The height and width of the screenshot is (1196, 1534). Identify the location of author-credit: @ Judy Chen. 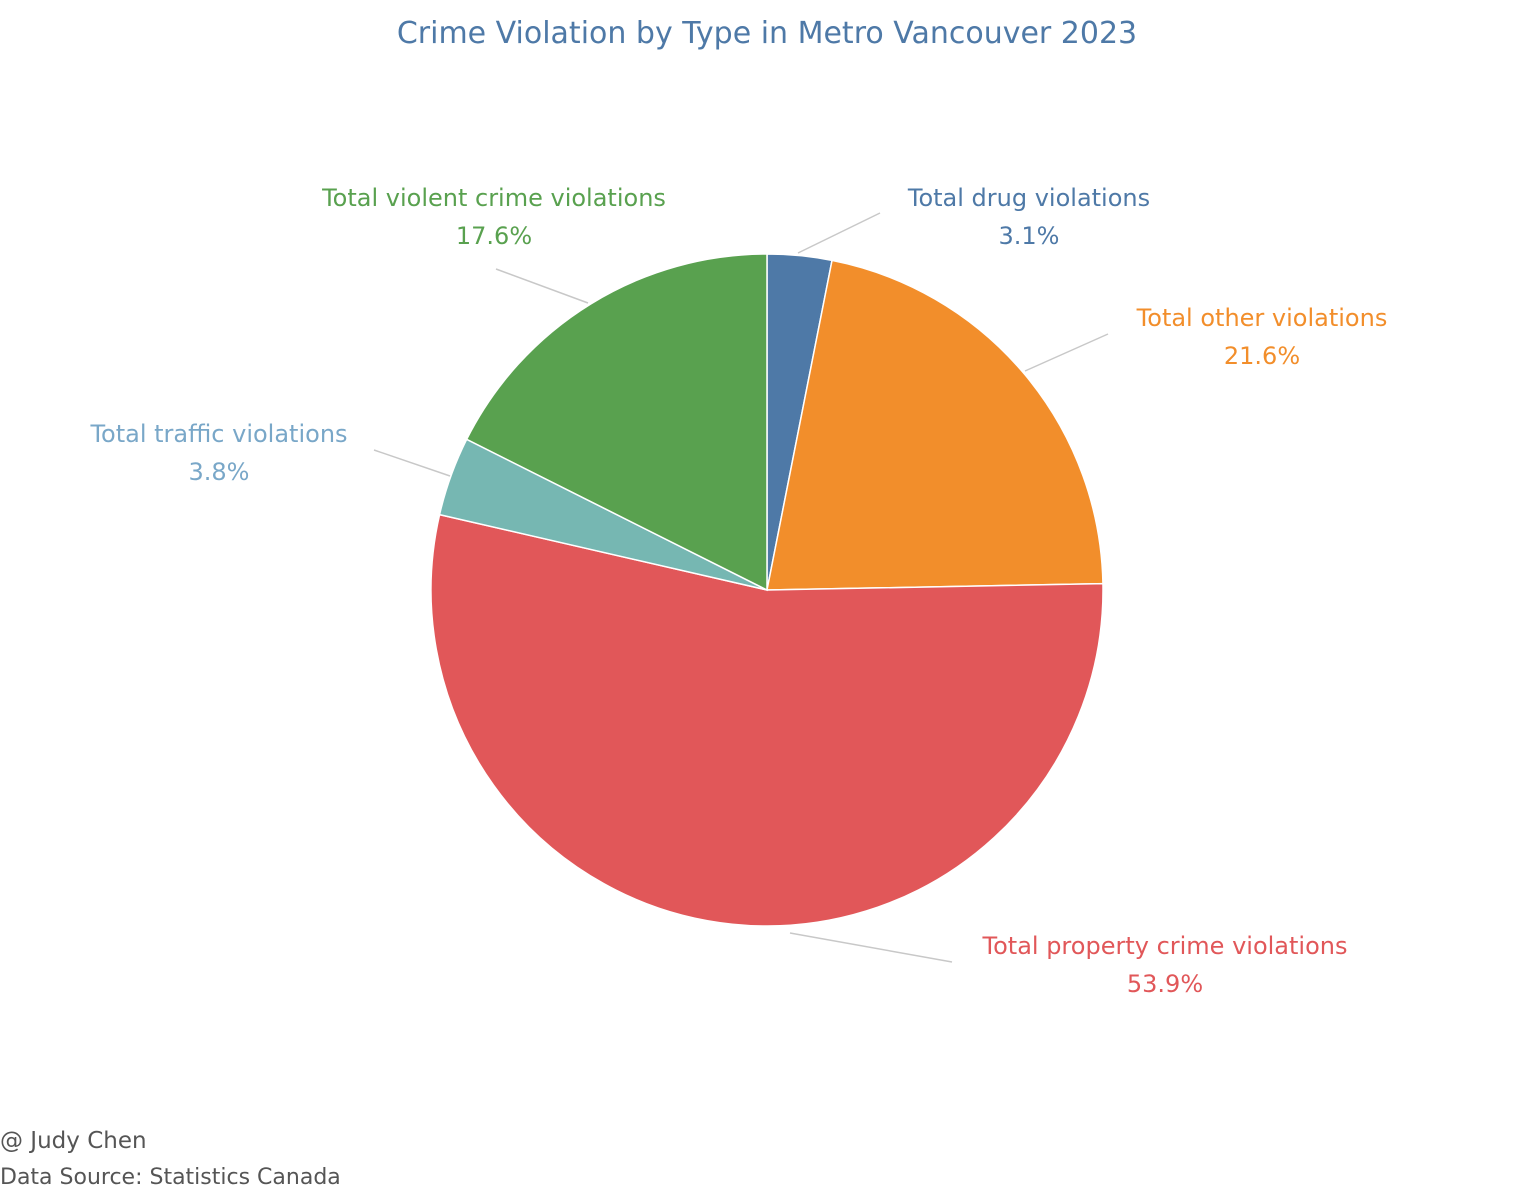
(73, 1141).